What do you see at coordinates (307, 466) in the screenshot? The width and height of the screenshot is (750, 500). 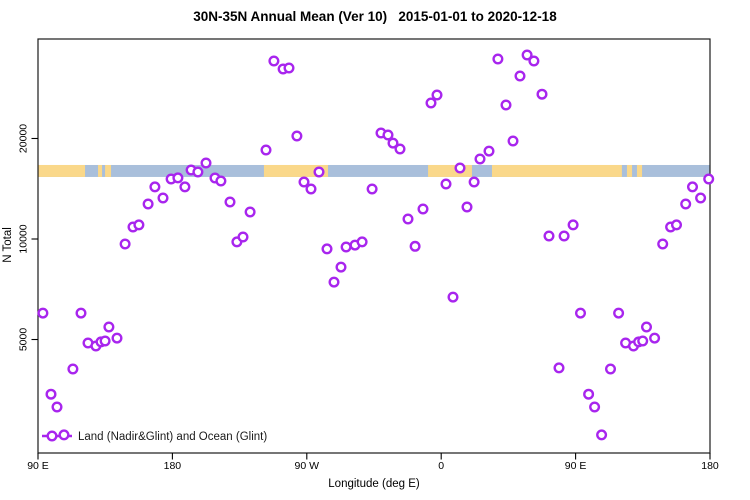 I see `x-tick-label: 90 W` at bounding box center [307, 466].